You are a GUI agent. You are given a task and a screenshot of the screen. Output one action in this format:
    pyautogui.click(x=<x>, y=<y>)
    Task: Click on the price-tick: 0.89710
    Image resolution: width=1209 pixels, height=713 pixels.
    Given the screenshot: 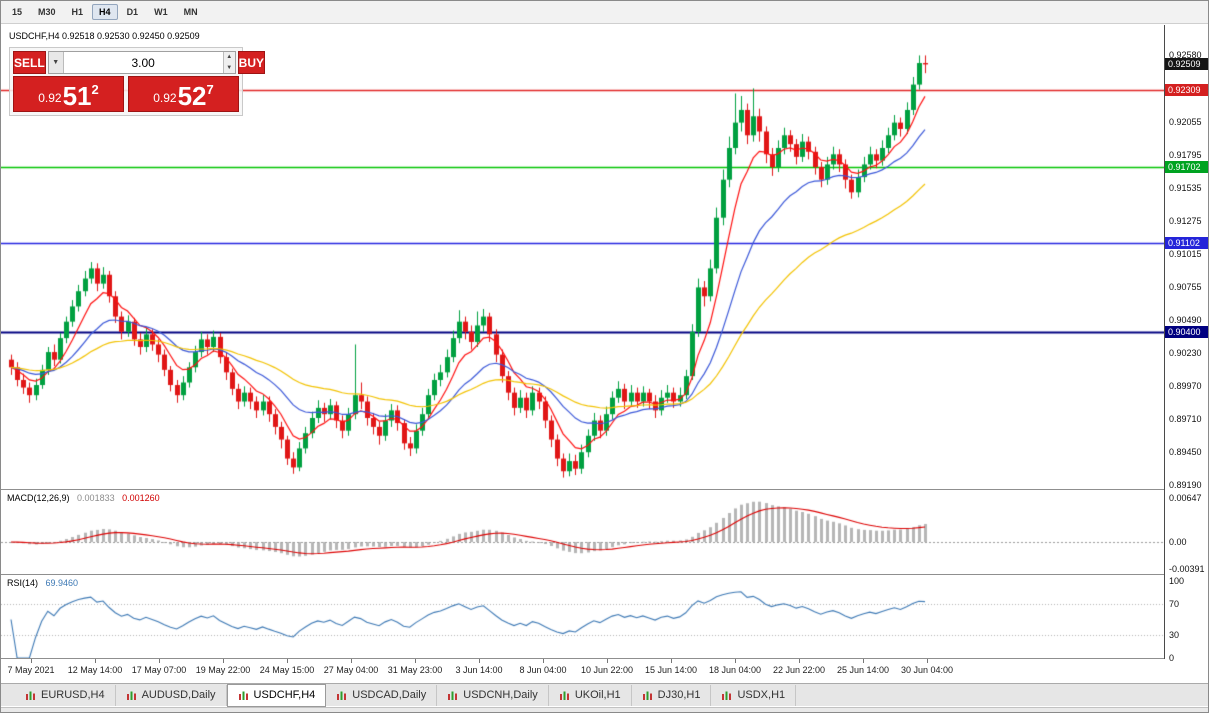 What is the action you would take?
    pyautogui.click(x=1185, y=419)
    